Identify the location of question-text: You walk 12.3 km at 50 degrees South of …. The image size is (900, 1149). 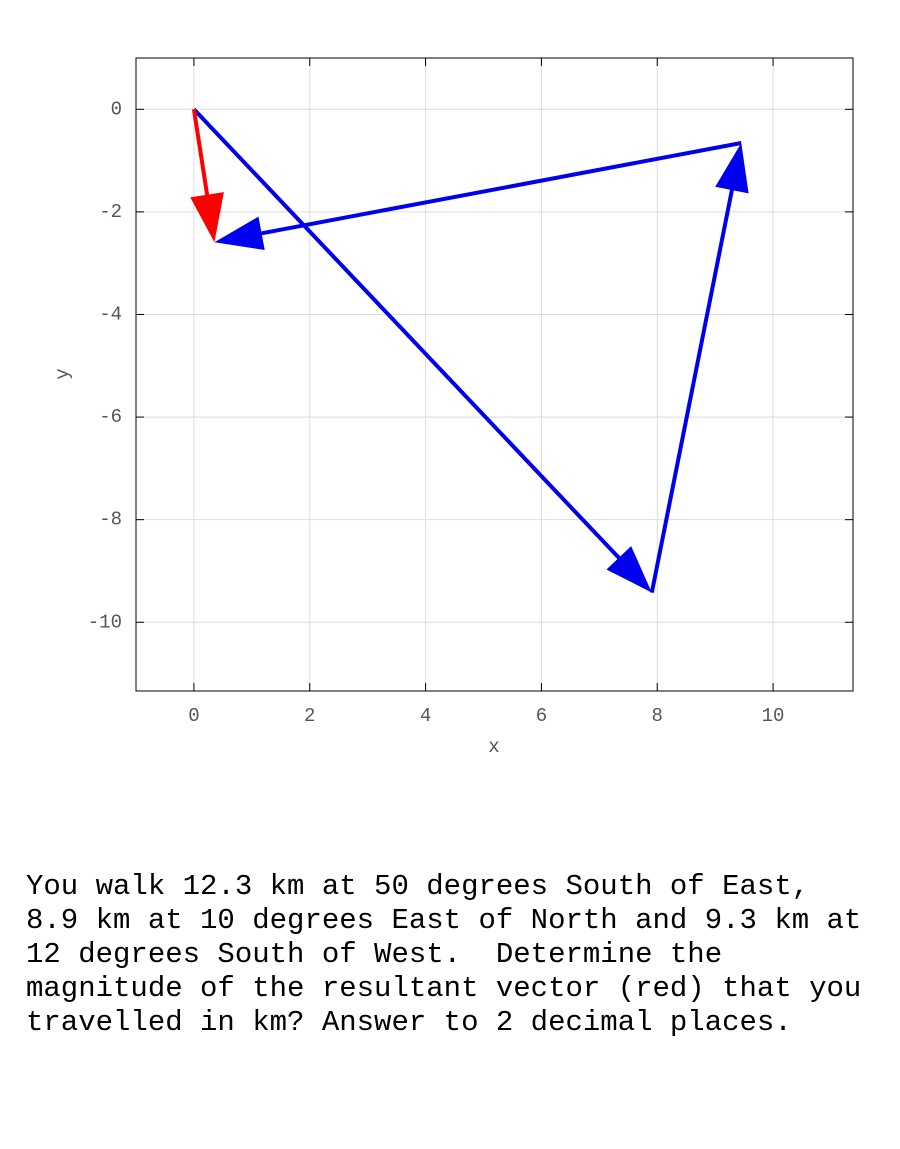
(452, 954).